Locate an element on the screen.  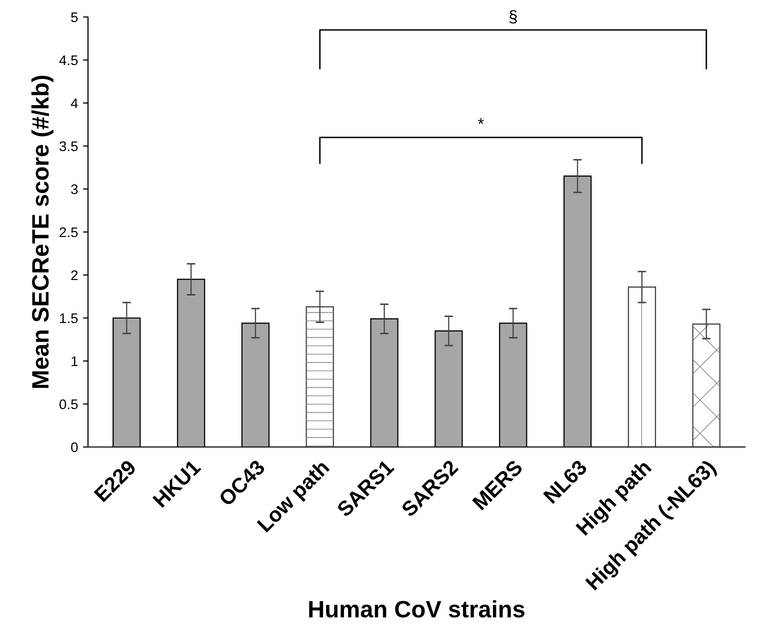
y-tick-label: 4.5 is located at coordinates (68, 60).